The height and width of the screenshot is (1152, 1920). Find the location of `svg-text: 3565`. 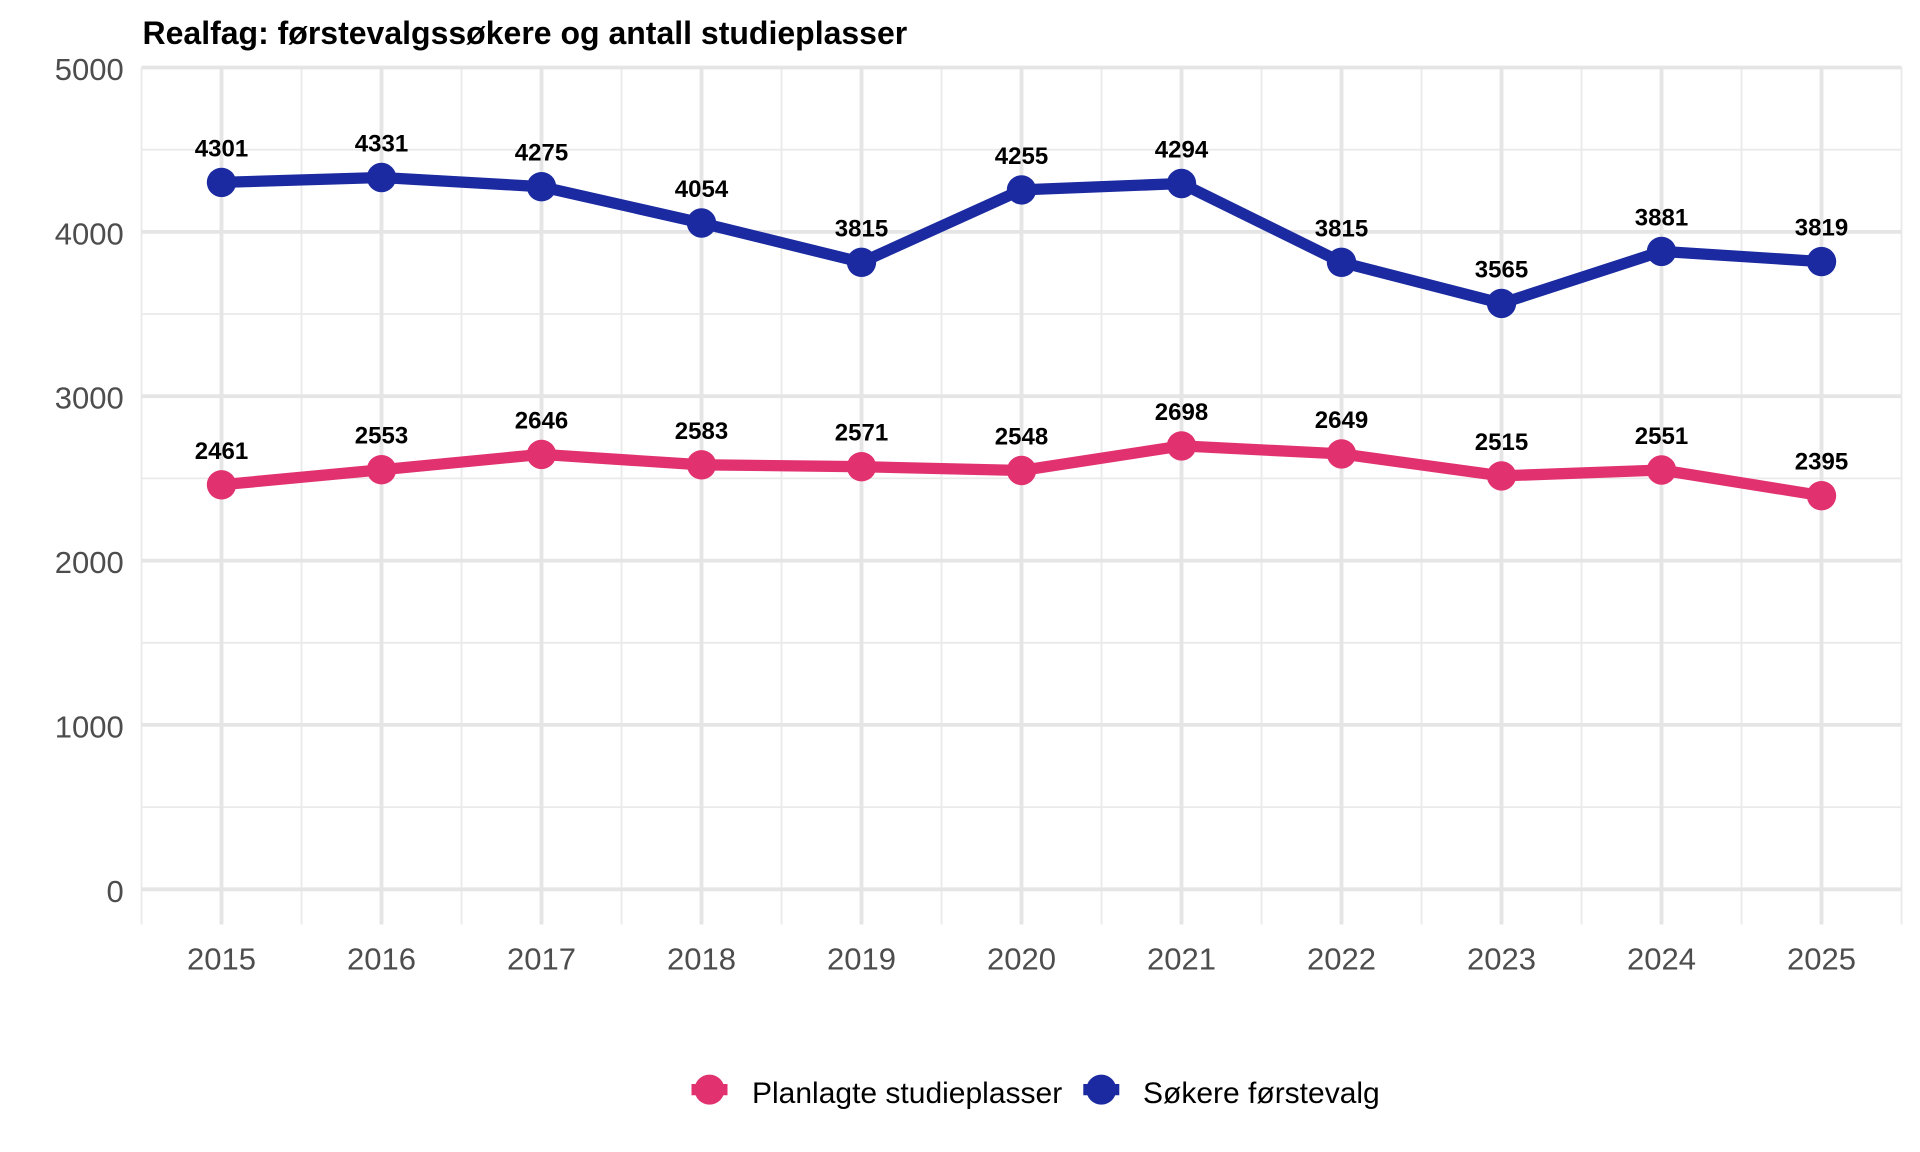

svg-text: 3565 is located at coordinates (1501, 269).